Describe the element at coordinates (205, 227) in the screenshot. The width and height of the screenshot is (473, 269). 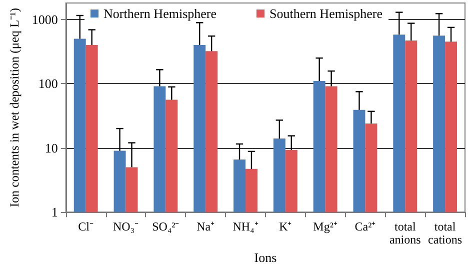
I see `x-tick-label: Na⁺` at that location.